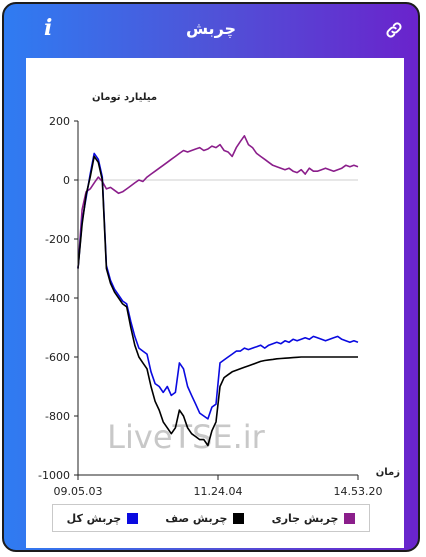  What do you see at coordinates (57, 357) in the screenshot?
I see `y-tick-label: -600` at bounding box center [57, 357].